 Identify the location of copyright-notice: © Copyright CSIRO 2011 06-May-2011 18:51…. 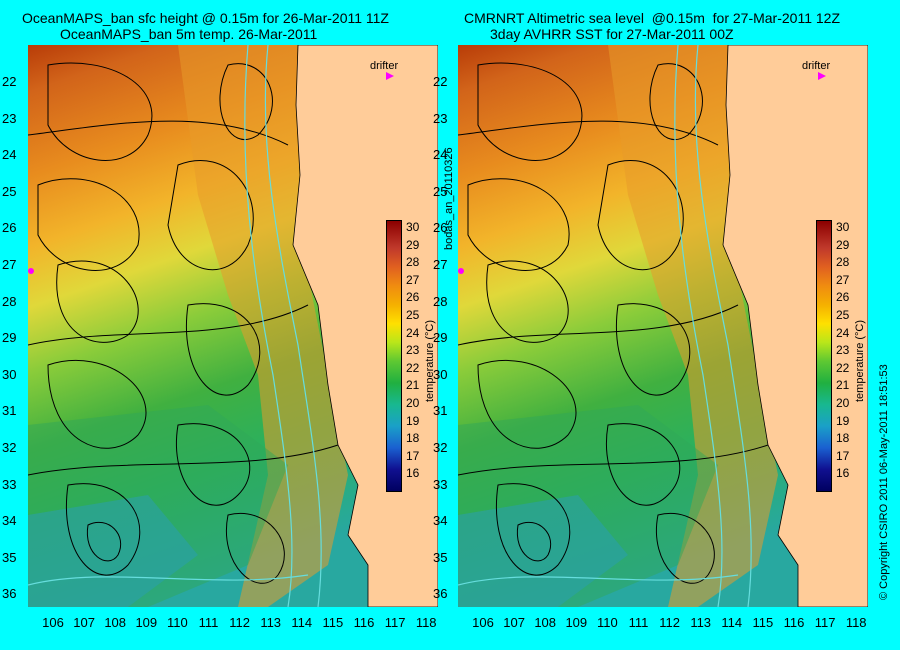
(884, 482).